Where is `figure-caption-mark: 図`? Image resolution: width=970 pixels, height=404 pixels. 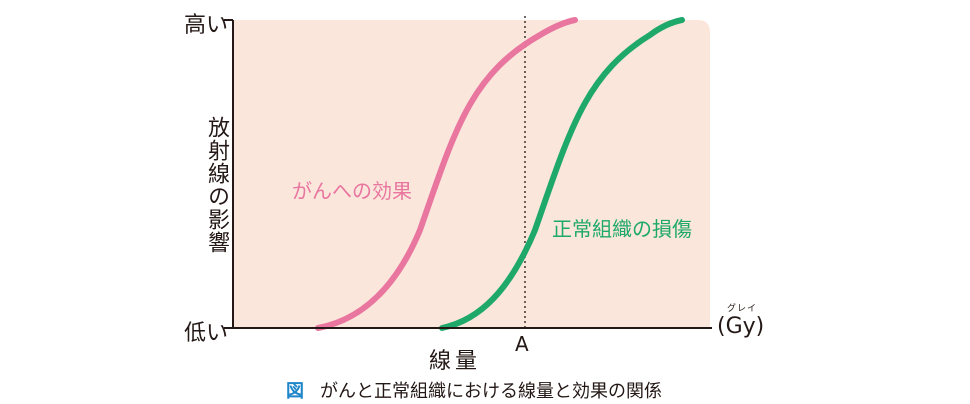 figure-caption-mark: 図 is located at coordinates (295, 391).